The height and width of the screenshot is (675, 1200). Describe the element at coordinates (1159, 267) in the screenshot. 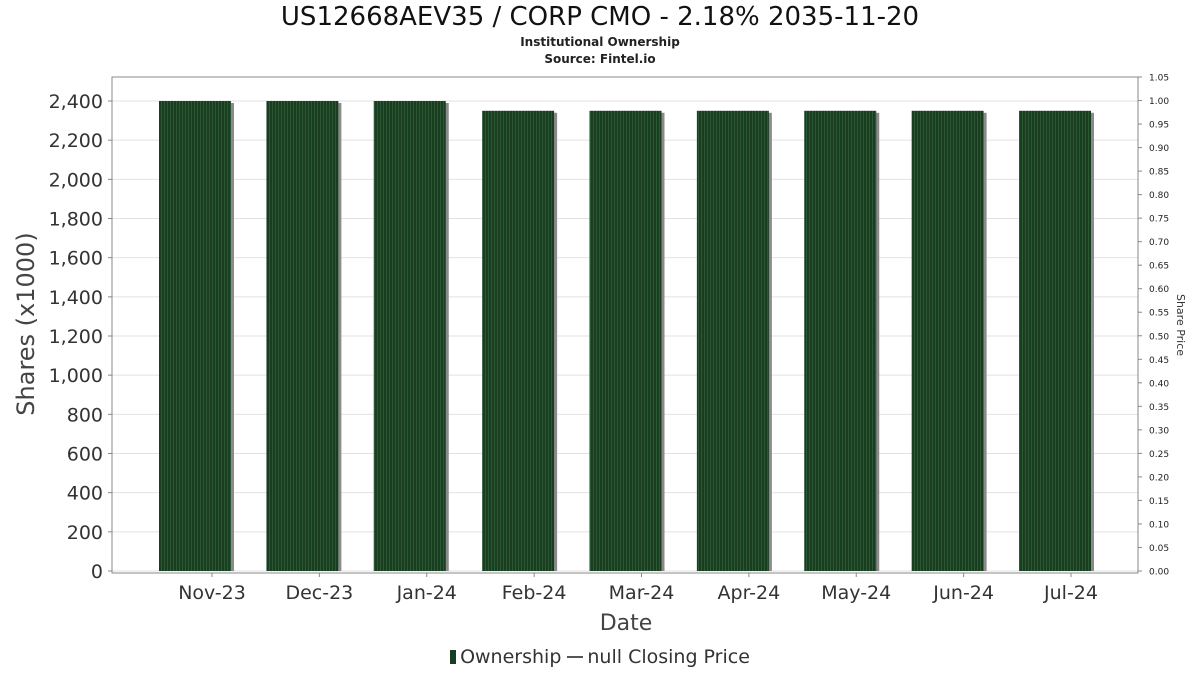

I see `y2-tick-label: 0.65` at that location.